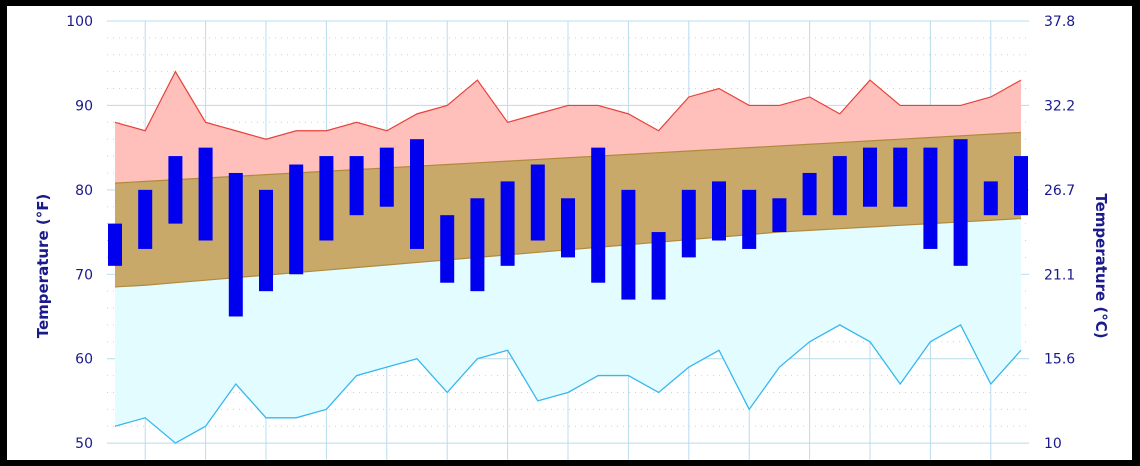  I want to click on right-tick-label: 10, so click(1053, 444).